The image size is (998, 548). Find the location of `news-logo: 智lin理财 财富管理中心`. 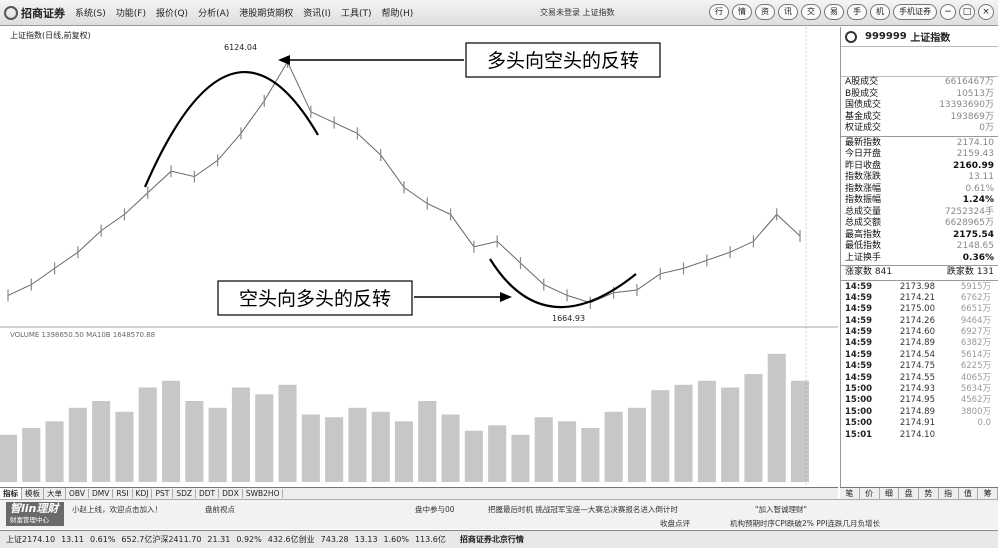

news-logo: 智lin理财 财富管理中心 is located at coordinates (35, 514).